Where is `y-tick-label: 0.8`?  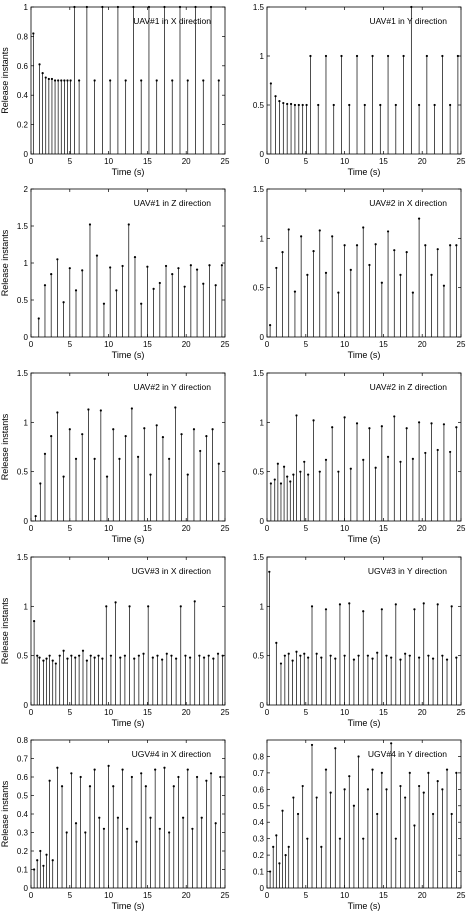
y-tick-label: 0.8 is located at coordinates (259, 756).